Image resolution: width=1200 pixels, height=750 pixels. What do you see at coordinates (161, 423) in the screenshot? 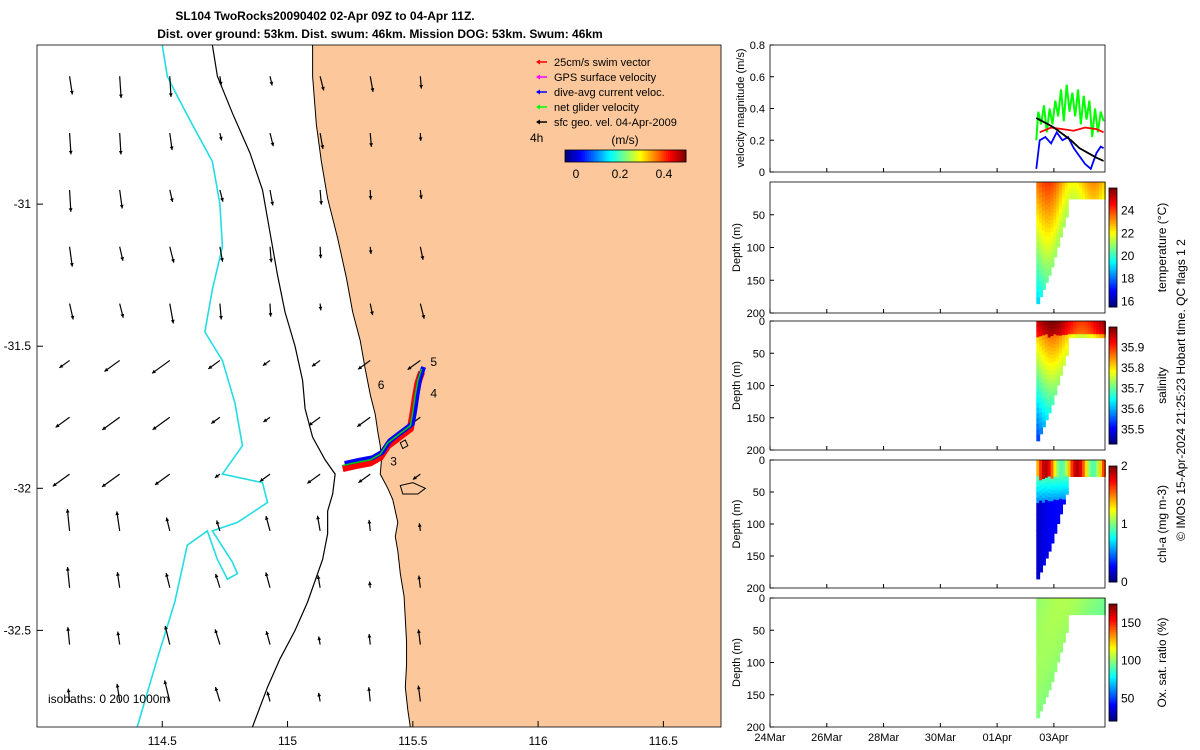
I see `sfc-vel-arrow` at bounding box center [161, 423].